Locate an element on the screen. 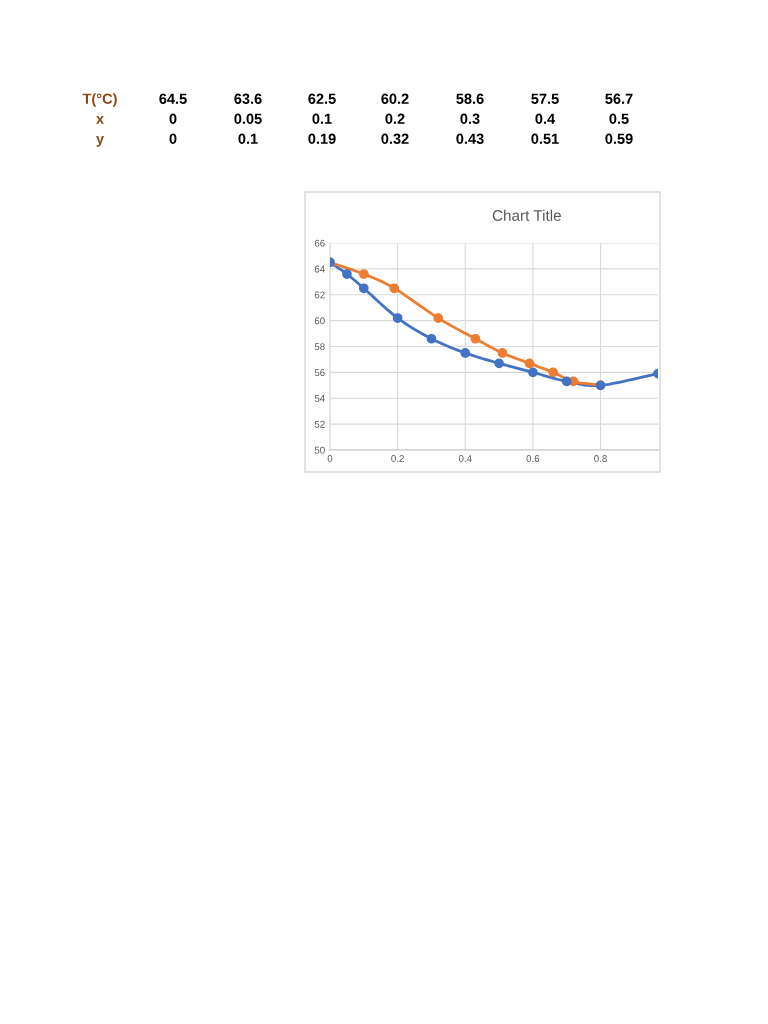  text: 0.32 is located at coordinates (395, 138).